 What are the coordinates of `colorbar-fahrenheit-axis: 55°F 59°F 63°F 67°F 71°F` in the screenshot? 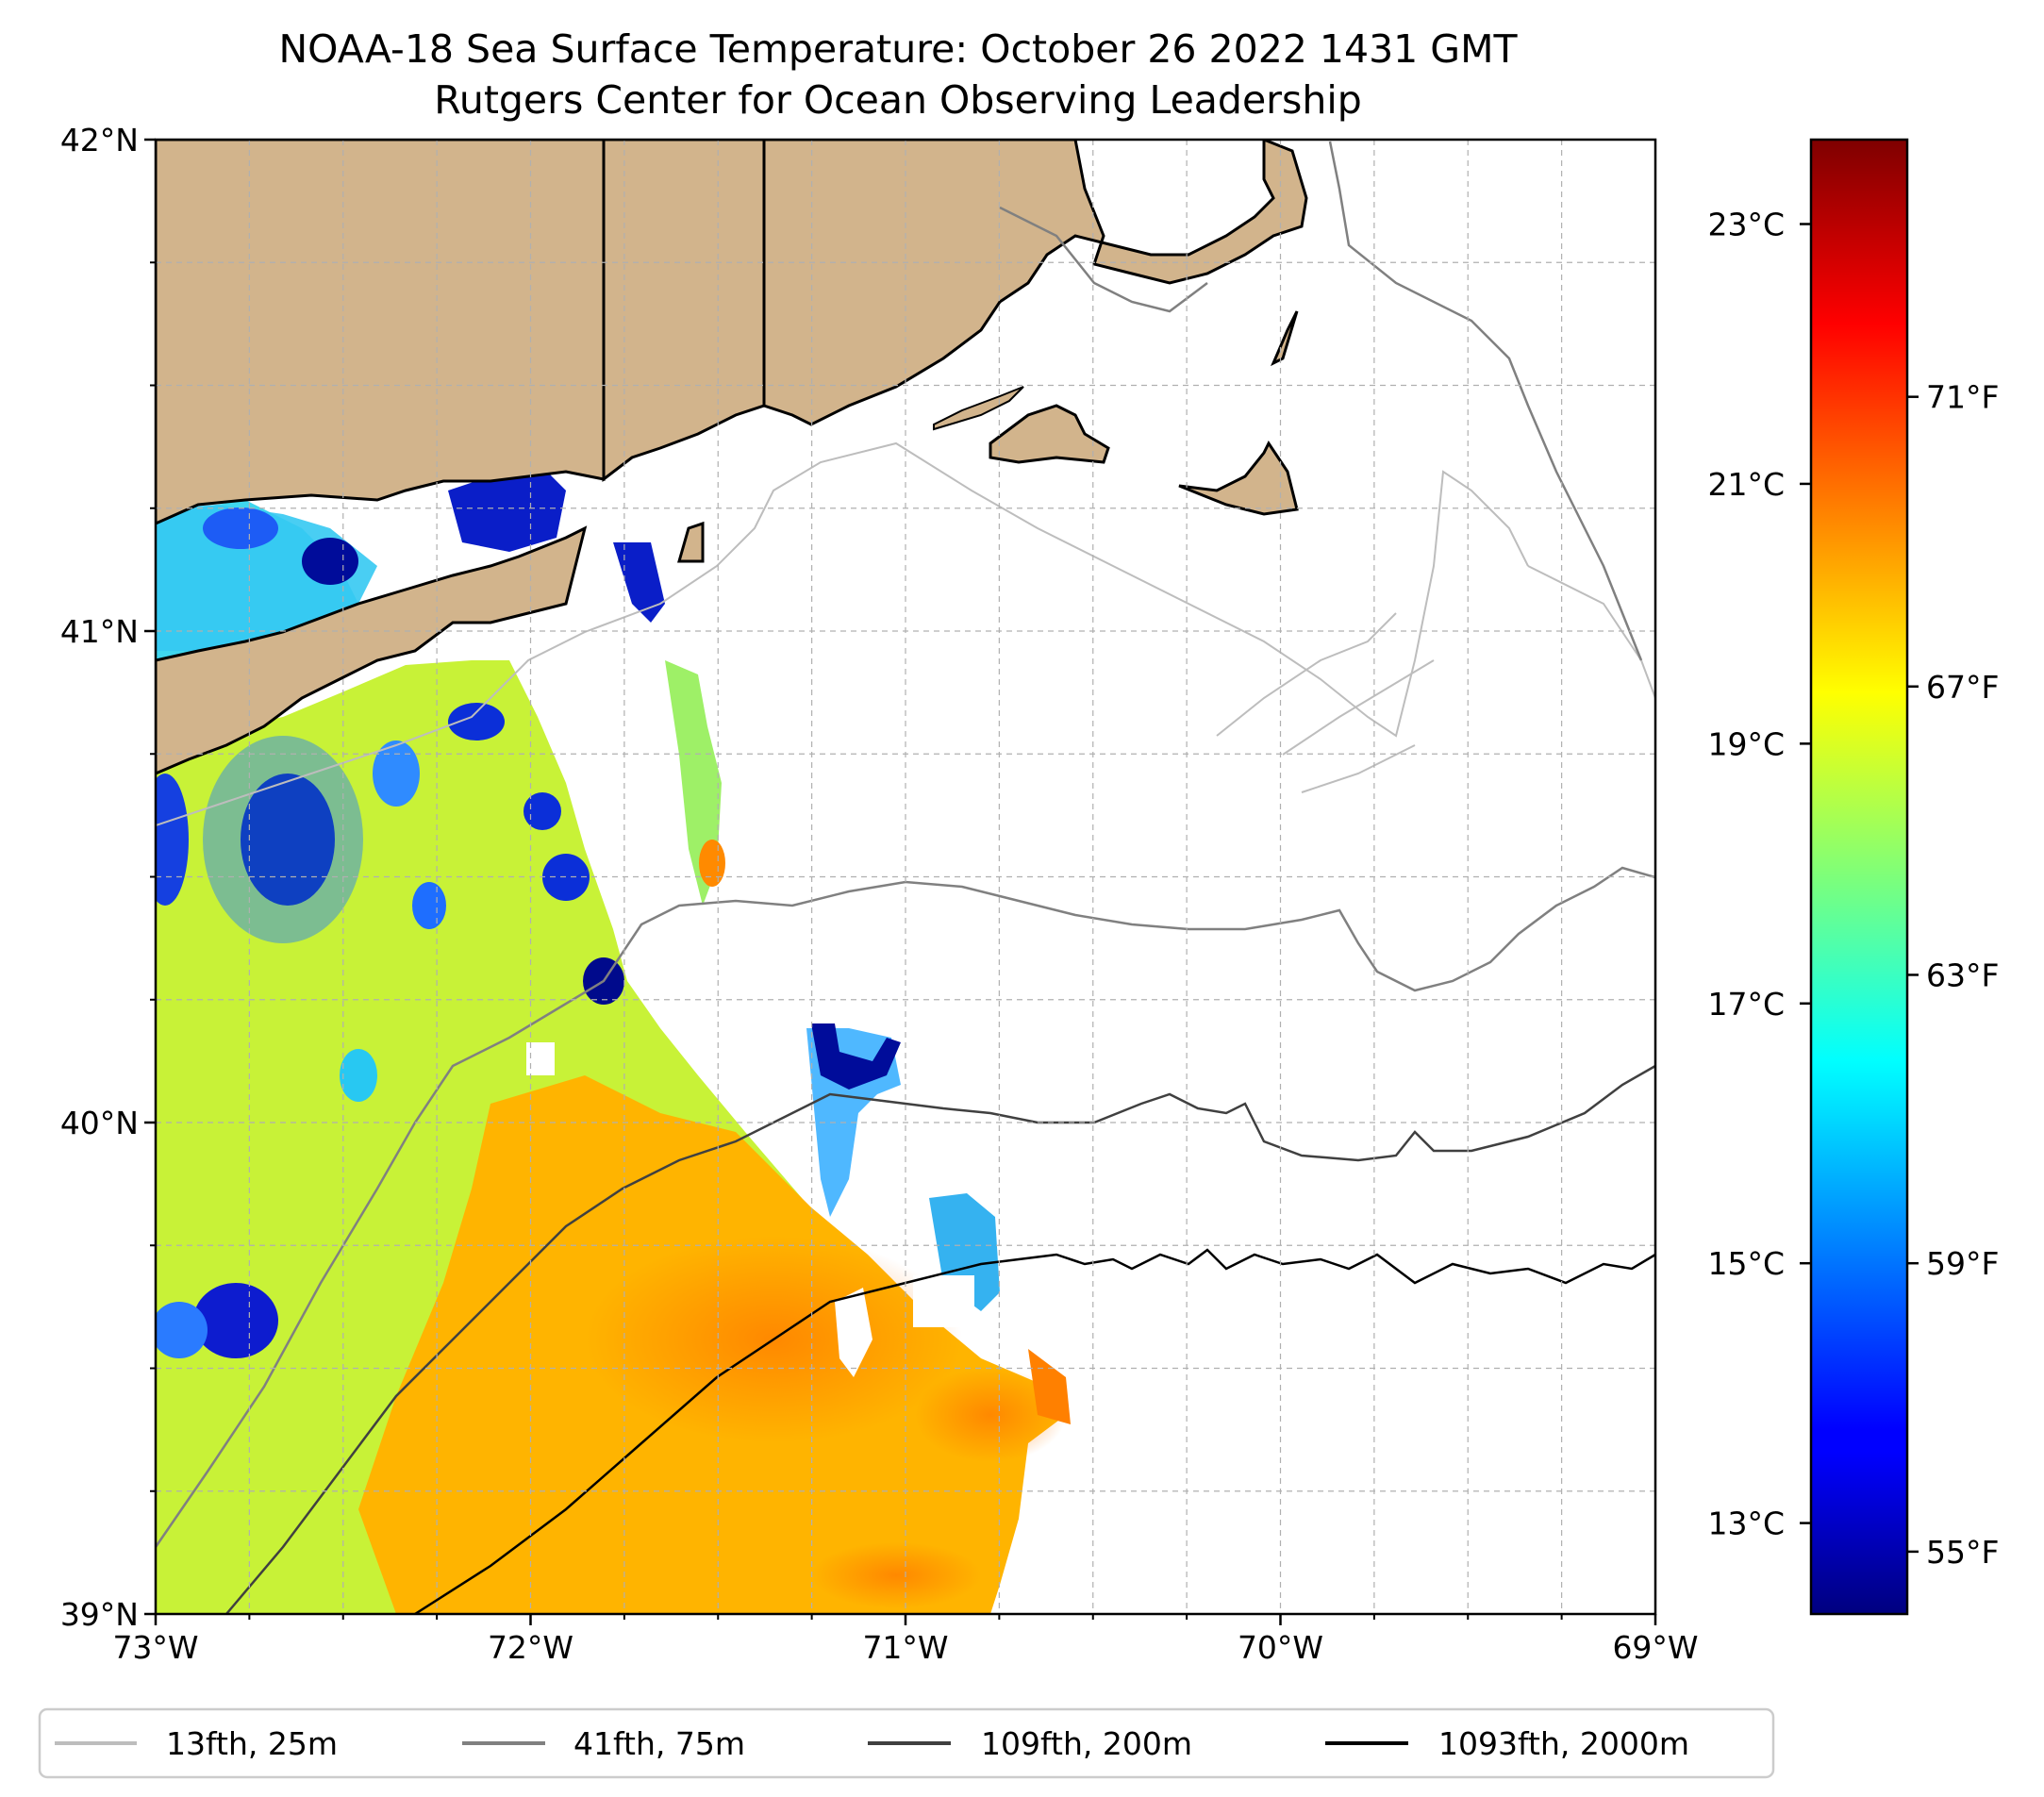 It's located at (1953, 975).